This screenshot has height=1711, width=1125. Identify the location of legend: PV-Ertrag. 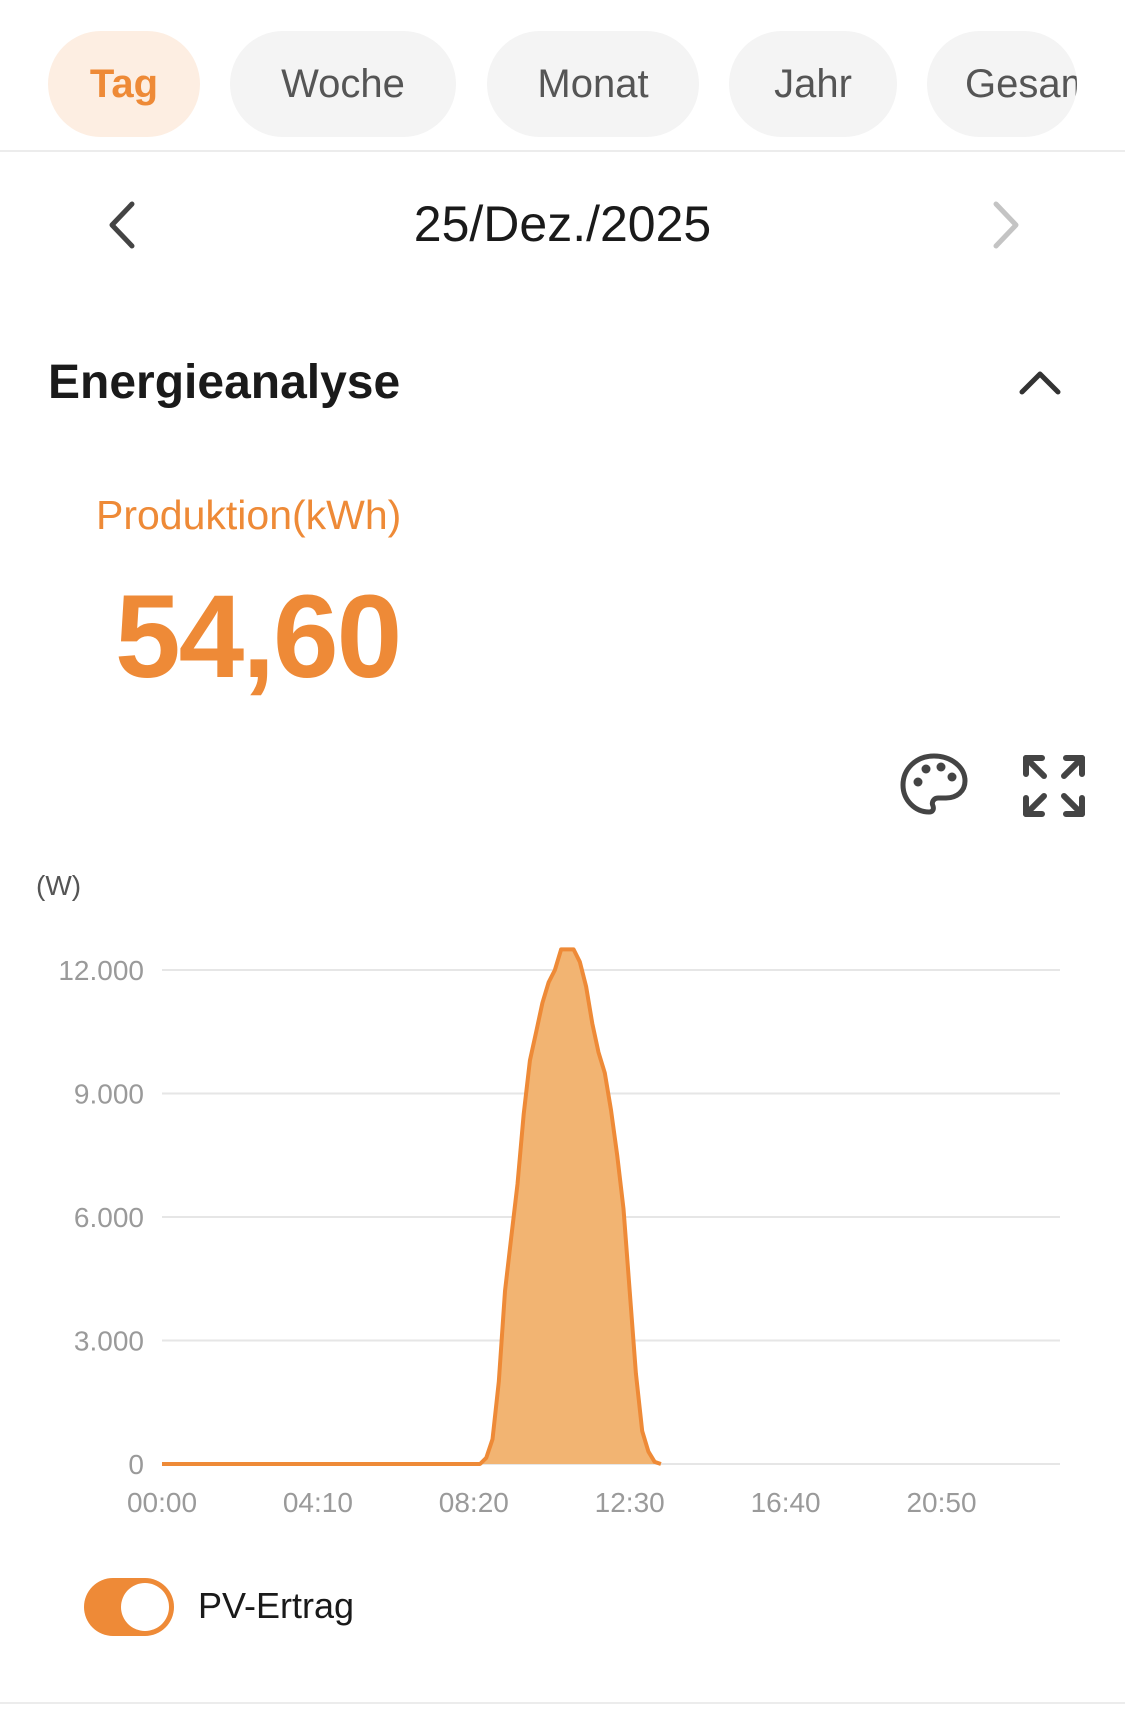
(284, 1608).